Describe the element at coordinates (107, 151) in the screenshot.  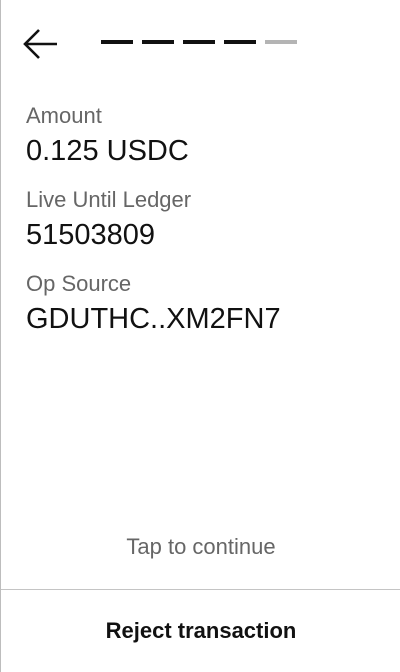
I see `amount-value: 0.125 USDC` at that location.